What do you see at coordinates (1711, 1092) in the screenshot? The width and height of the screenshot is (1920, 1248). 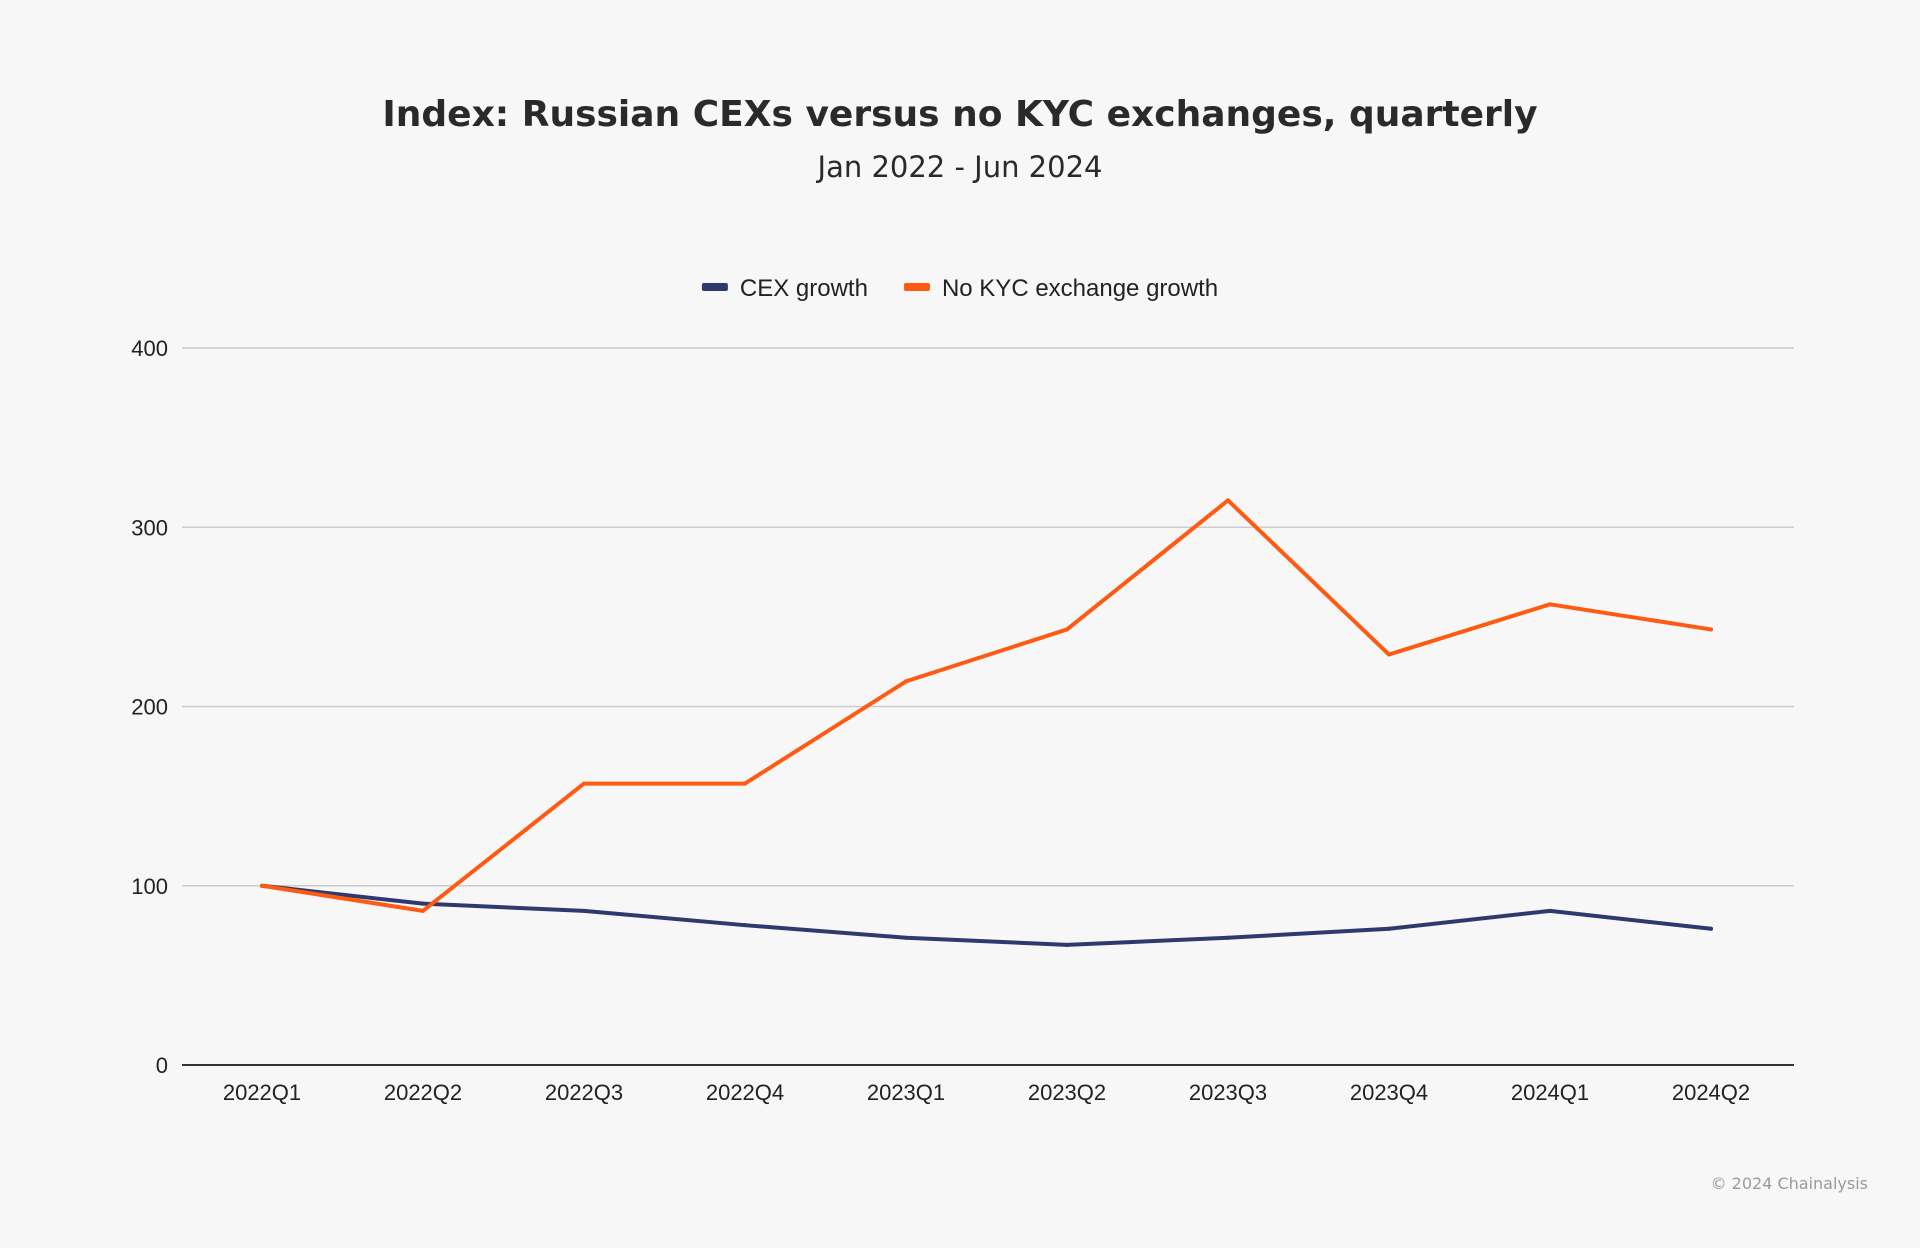 I see `x-tick-label: 2024Q2` at bounding box center [1711, 1092].